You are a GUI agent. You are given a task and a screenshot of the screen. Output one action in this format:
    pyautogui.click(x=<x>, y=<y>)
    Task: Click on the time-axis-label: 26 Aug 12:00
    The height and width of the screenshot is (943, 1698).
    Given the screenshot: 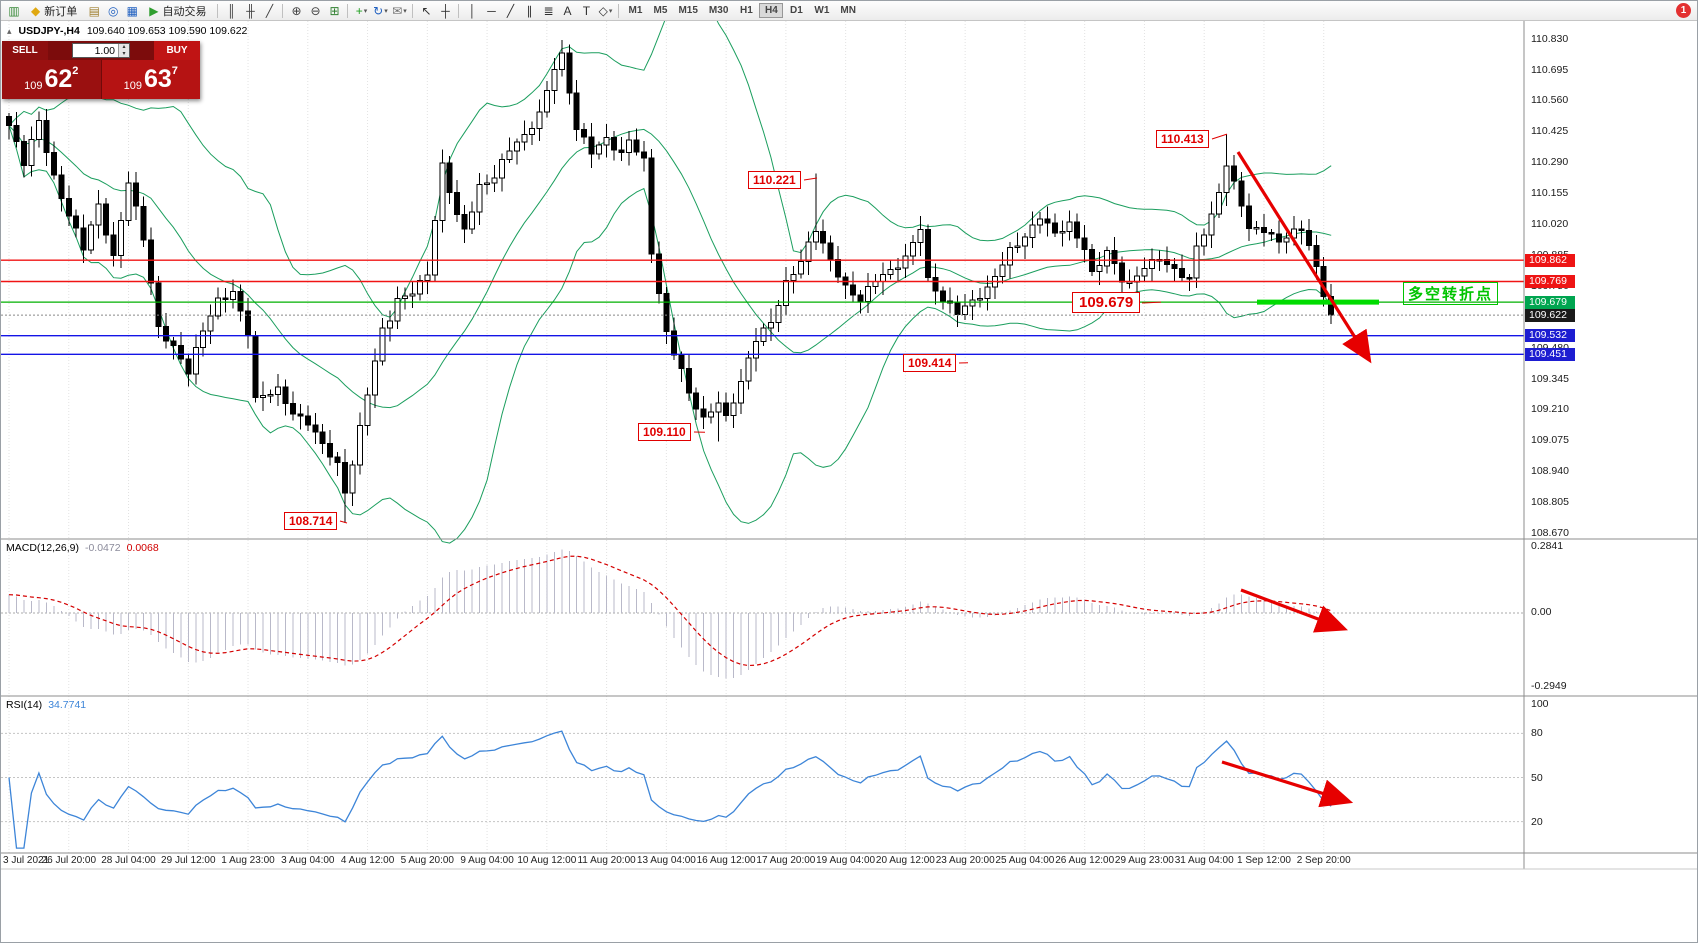 What is the action you would take?
    pyautogui.click(x=1085, y=860)
    